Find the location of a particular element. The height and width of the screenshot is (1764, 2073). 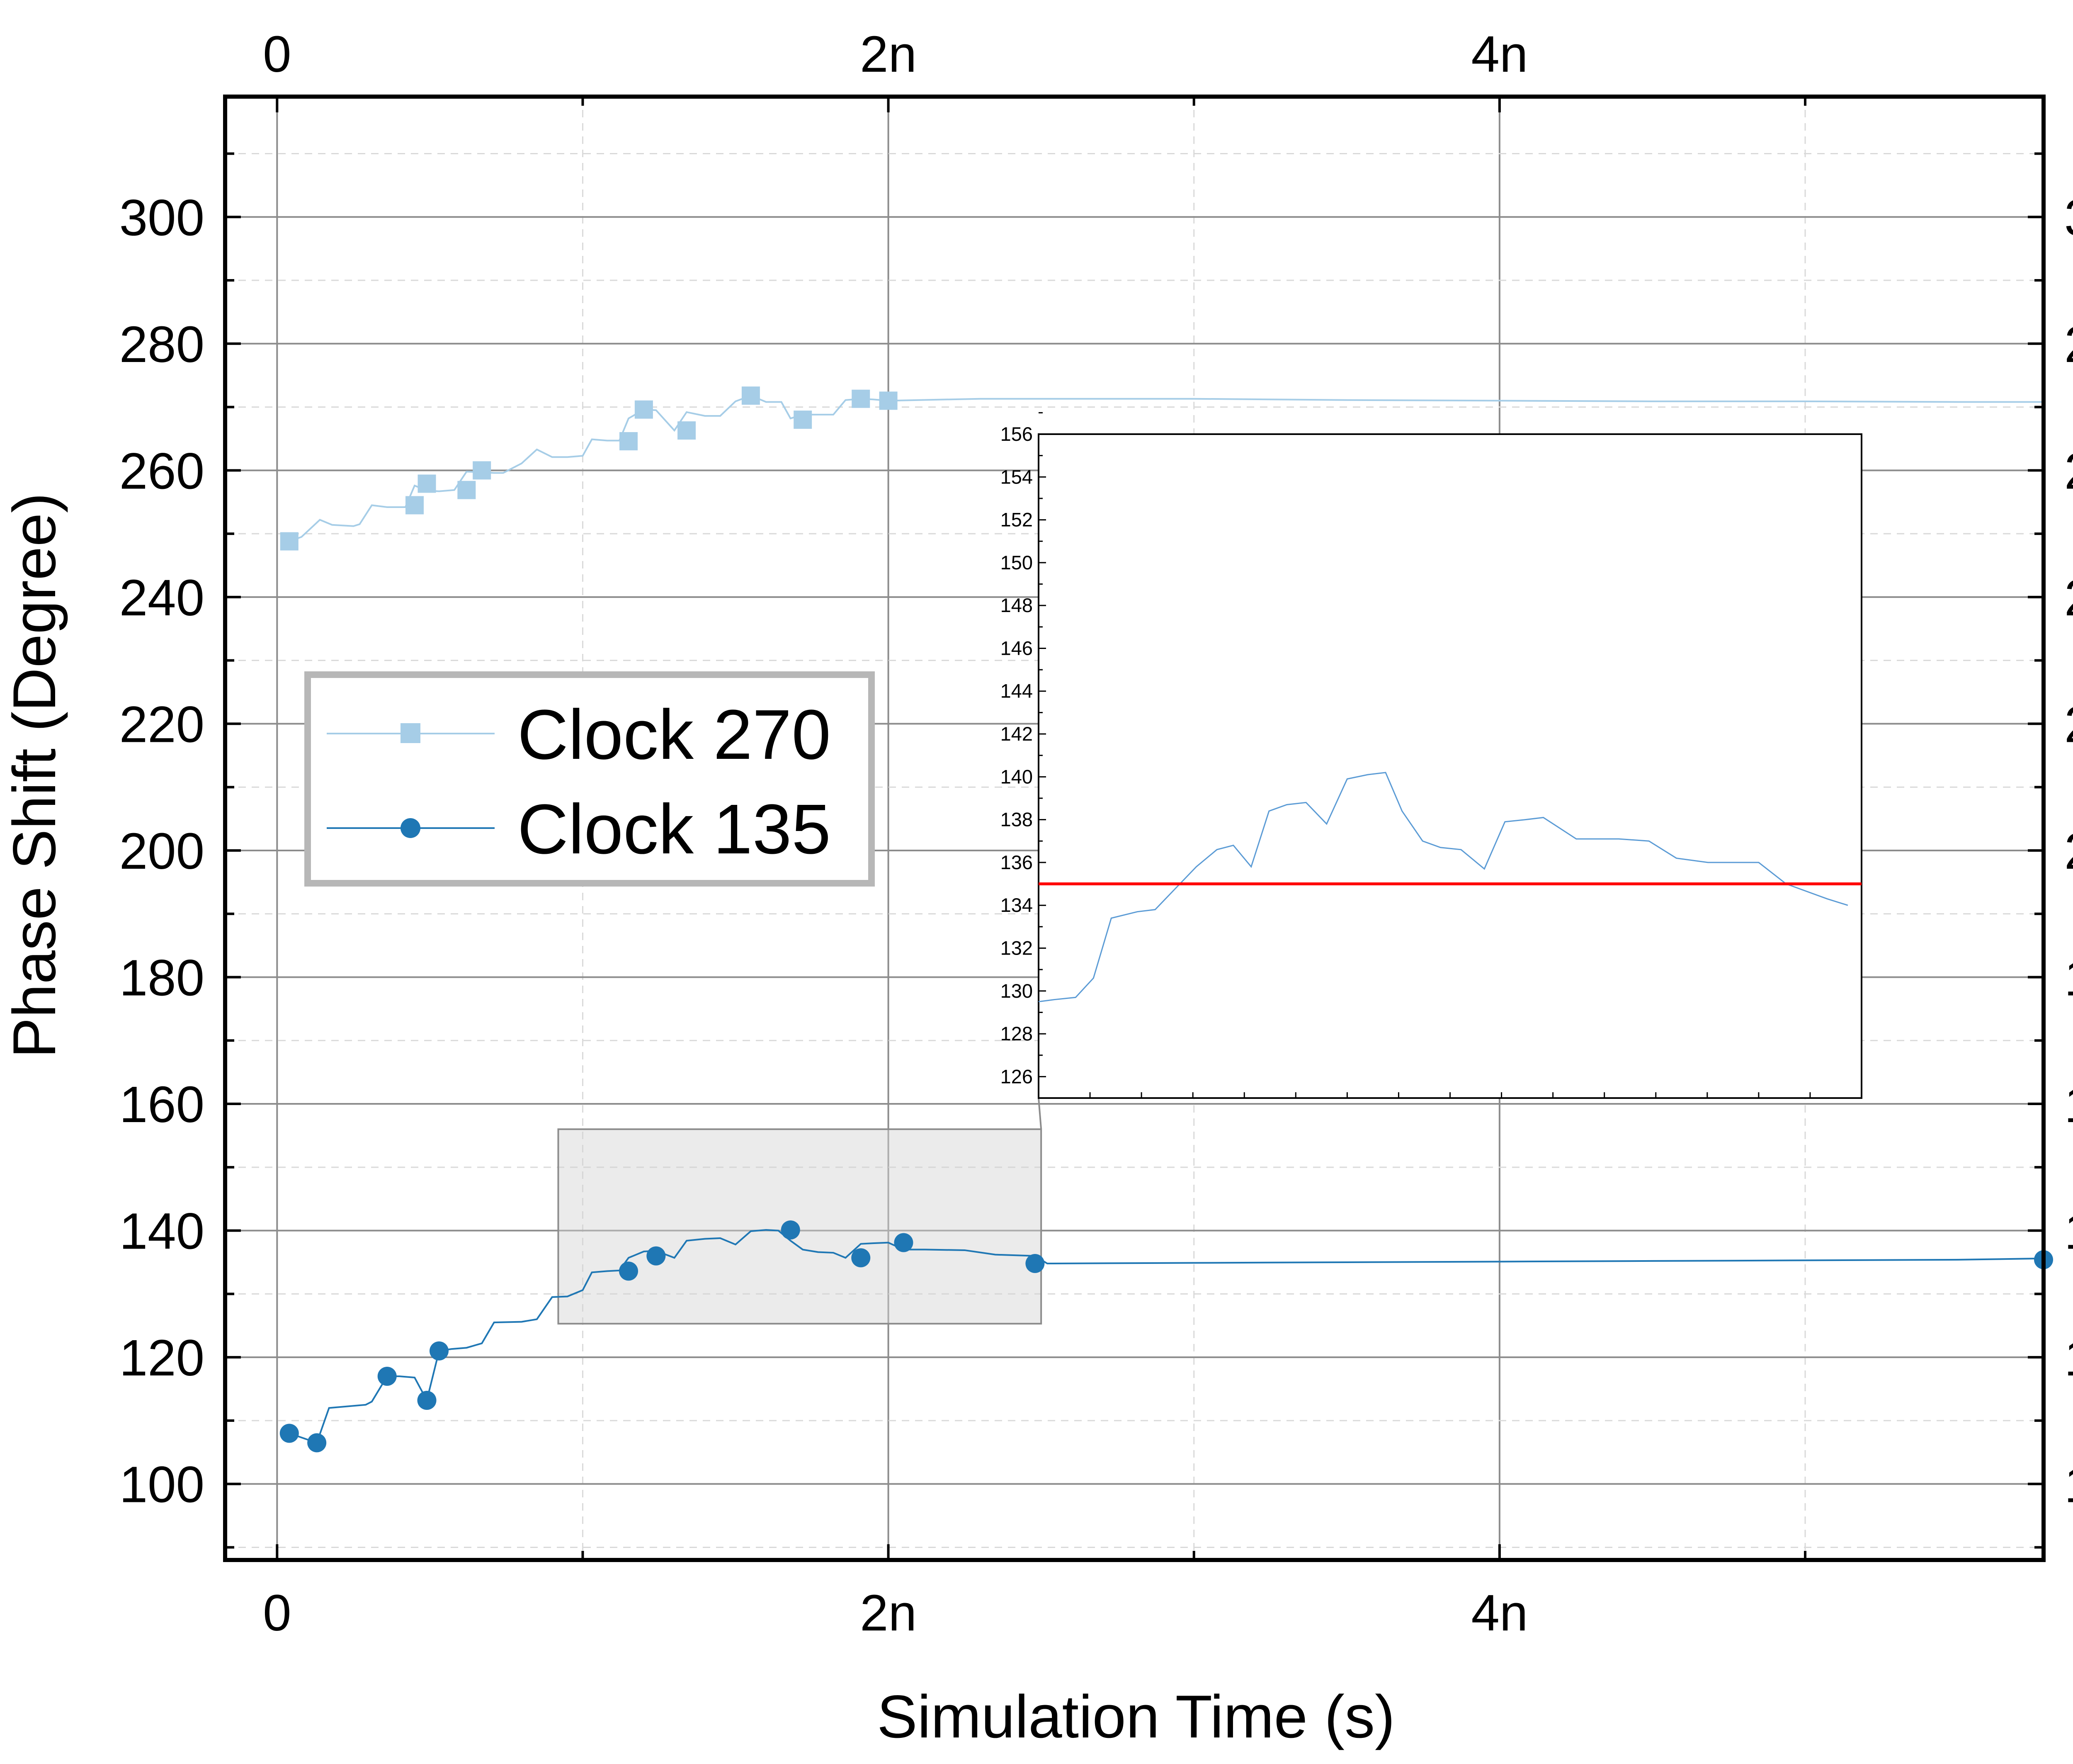

inset-y-tick-label: 152 is located at coordinates (1016, 520).